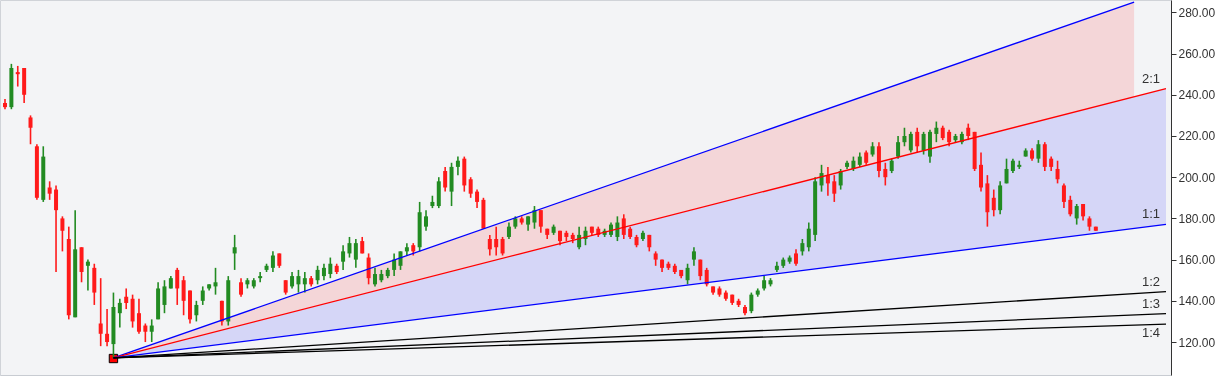 The image size is (1219, 378). What do you see at coordinates (1150, 333) in the screenshot?
I see `series-label: 1:4` at bounding box center [1150, 333].